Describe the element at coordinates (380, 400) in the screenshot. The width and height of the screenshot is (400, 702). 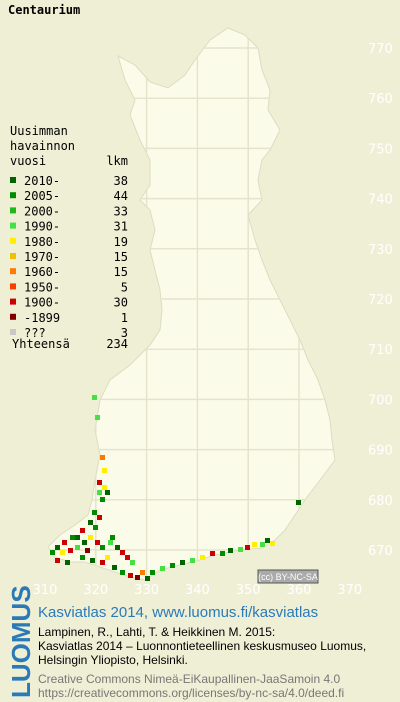
I see `northing-label: 700` at that location.